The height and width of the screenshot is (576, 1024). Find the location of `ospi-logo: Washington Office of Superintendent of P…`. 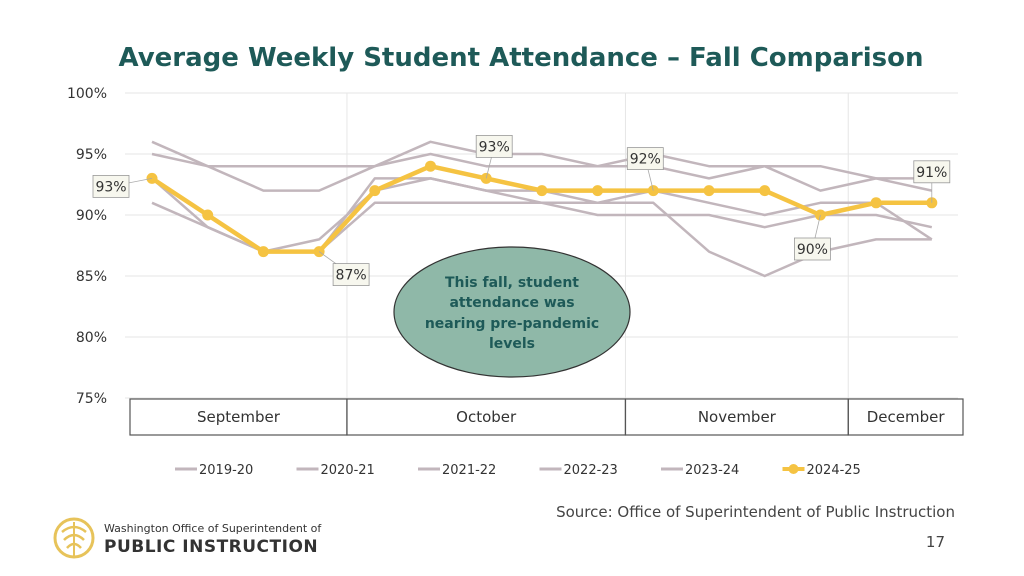

ospi-logo: Washington Office of Superintendent of P… is located at coordinates (187, 538).